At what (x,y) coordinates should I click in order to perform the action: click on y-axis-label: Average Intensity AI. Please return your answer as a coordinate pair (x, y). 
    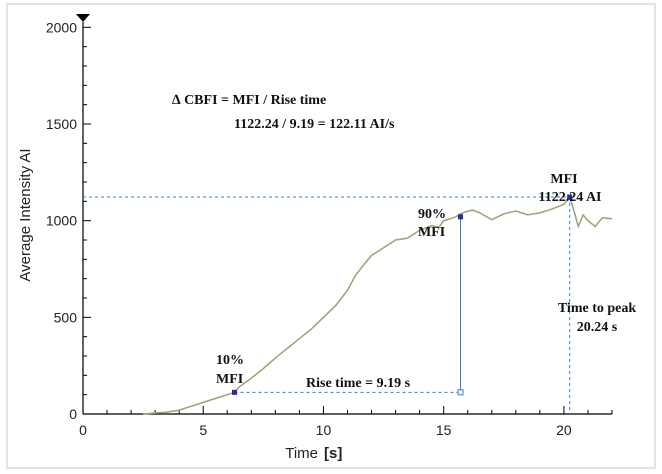
    Looking at the image, I should click on (25, 214).